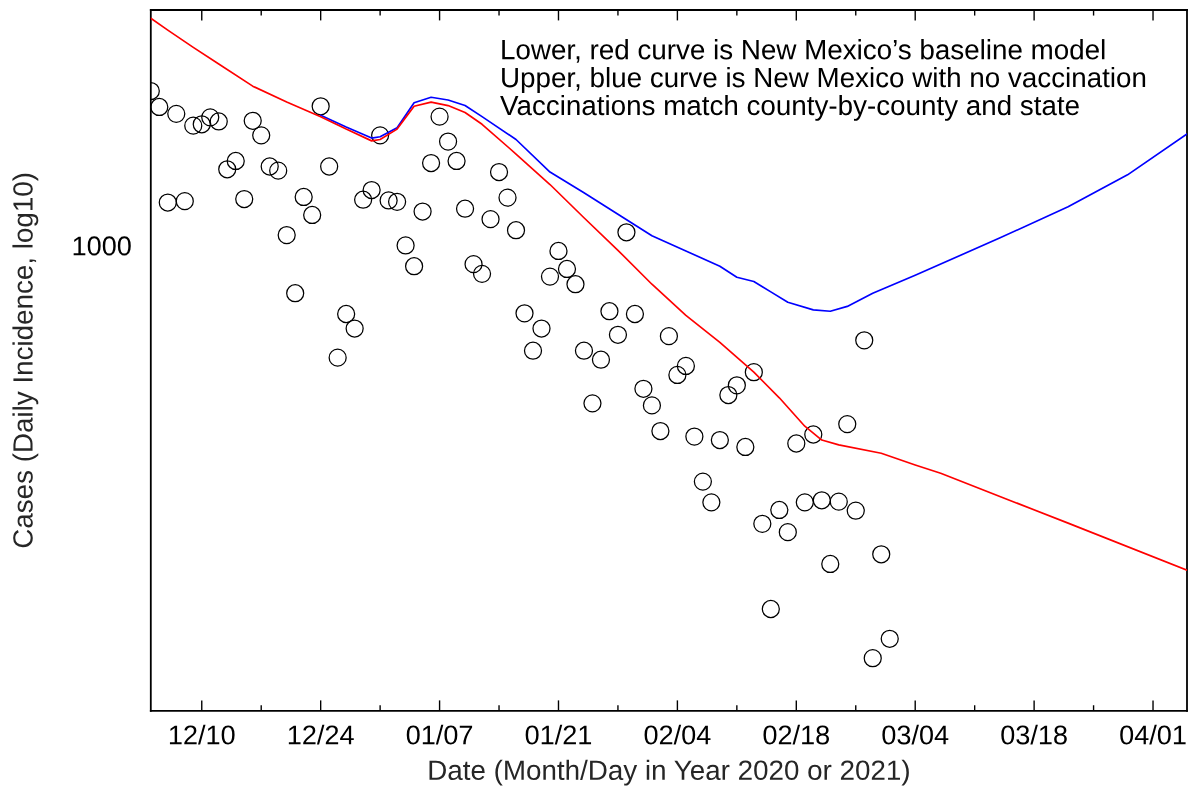 This screenshot has height=795, width=1189. What do you see at coordinates (677, 734) in the screenshot?
I see `x-tick-label: 02/04` at bounding box center [677, 734].